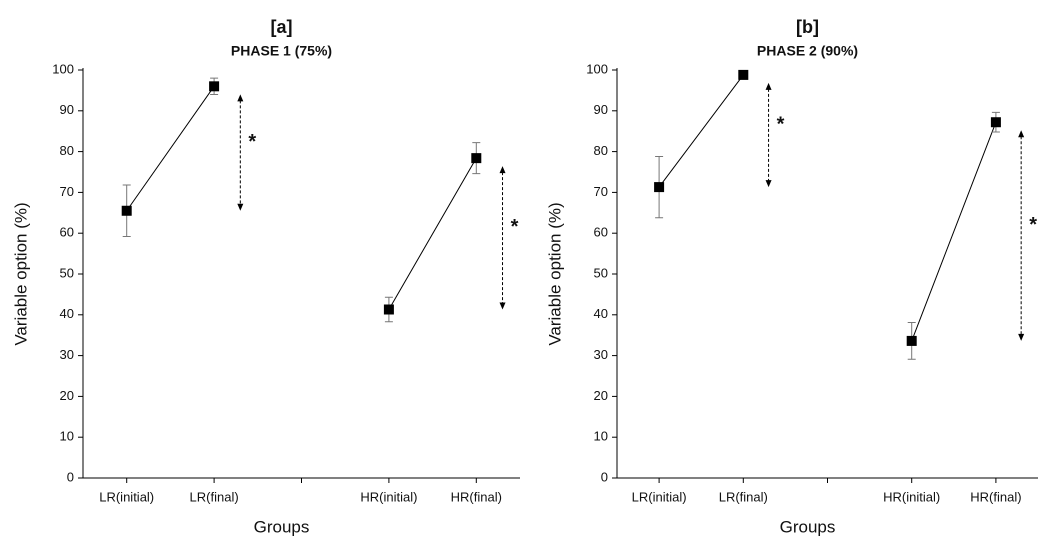 Image resolution: width=1041 pixels, height=539 pixels. I want to click on data-line, so click(301, 198).